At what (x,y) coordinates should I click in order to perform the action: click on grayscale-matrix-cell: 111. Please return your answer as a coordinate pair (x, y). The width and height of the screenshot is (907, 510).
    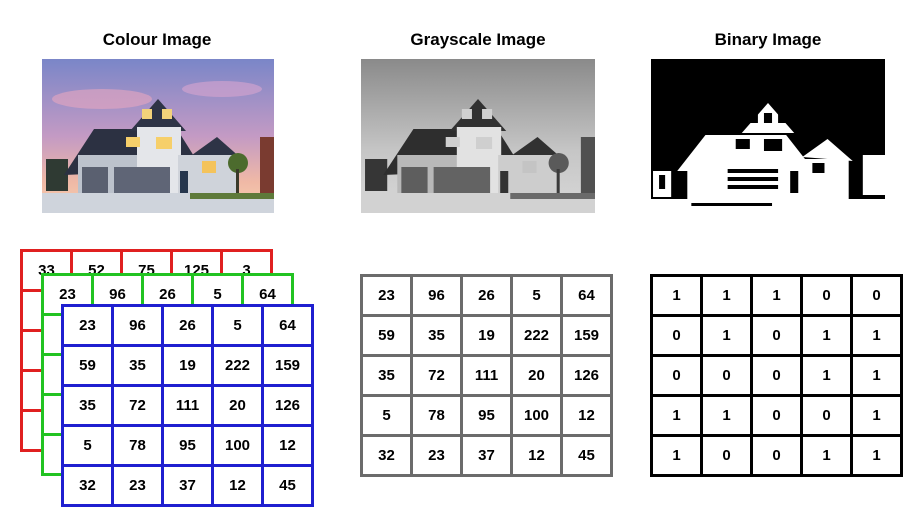
    Looking at the image, I should click on (486, 375).